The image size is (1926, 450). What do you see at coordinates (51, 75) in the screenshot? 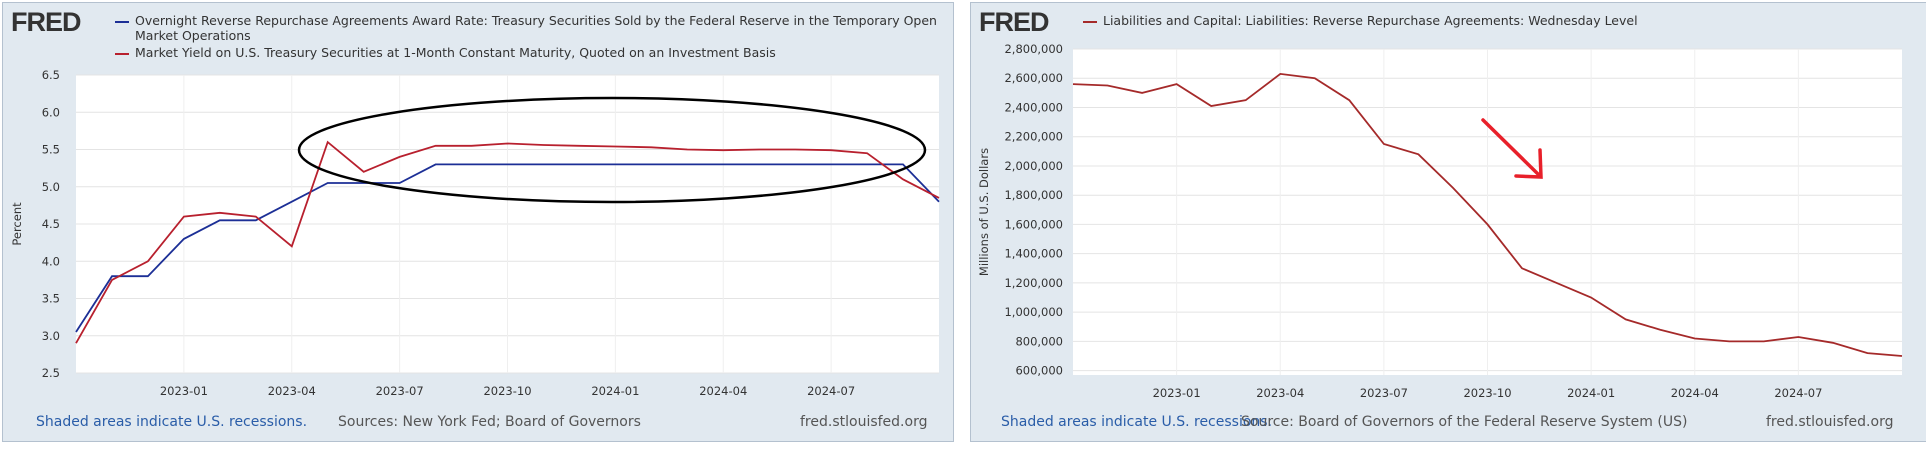
I see `y-tick-label: 6.5` at bounding box center [51, 75].